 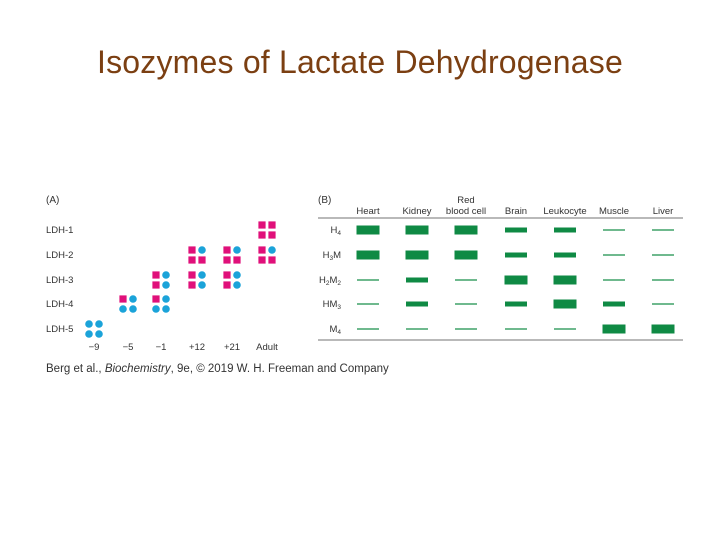 I want to click on credit-suffix: , 9e, © 2019 W. H. Freeman and Company, so click(x=279, y=369).